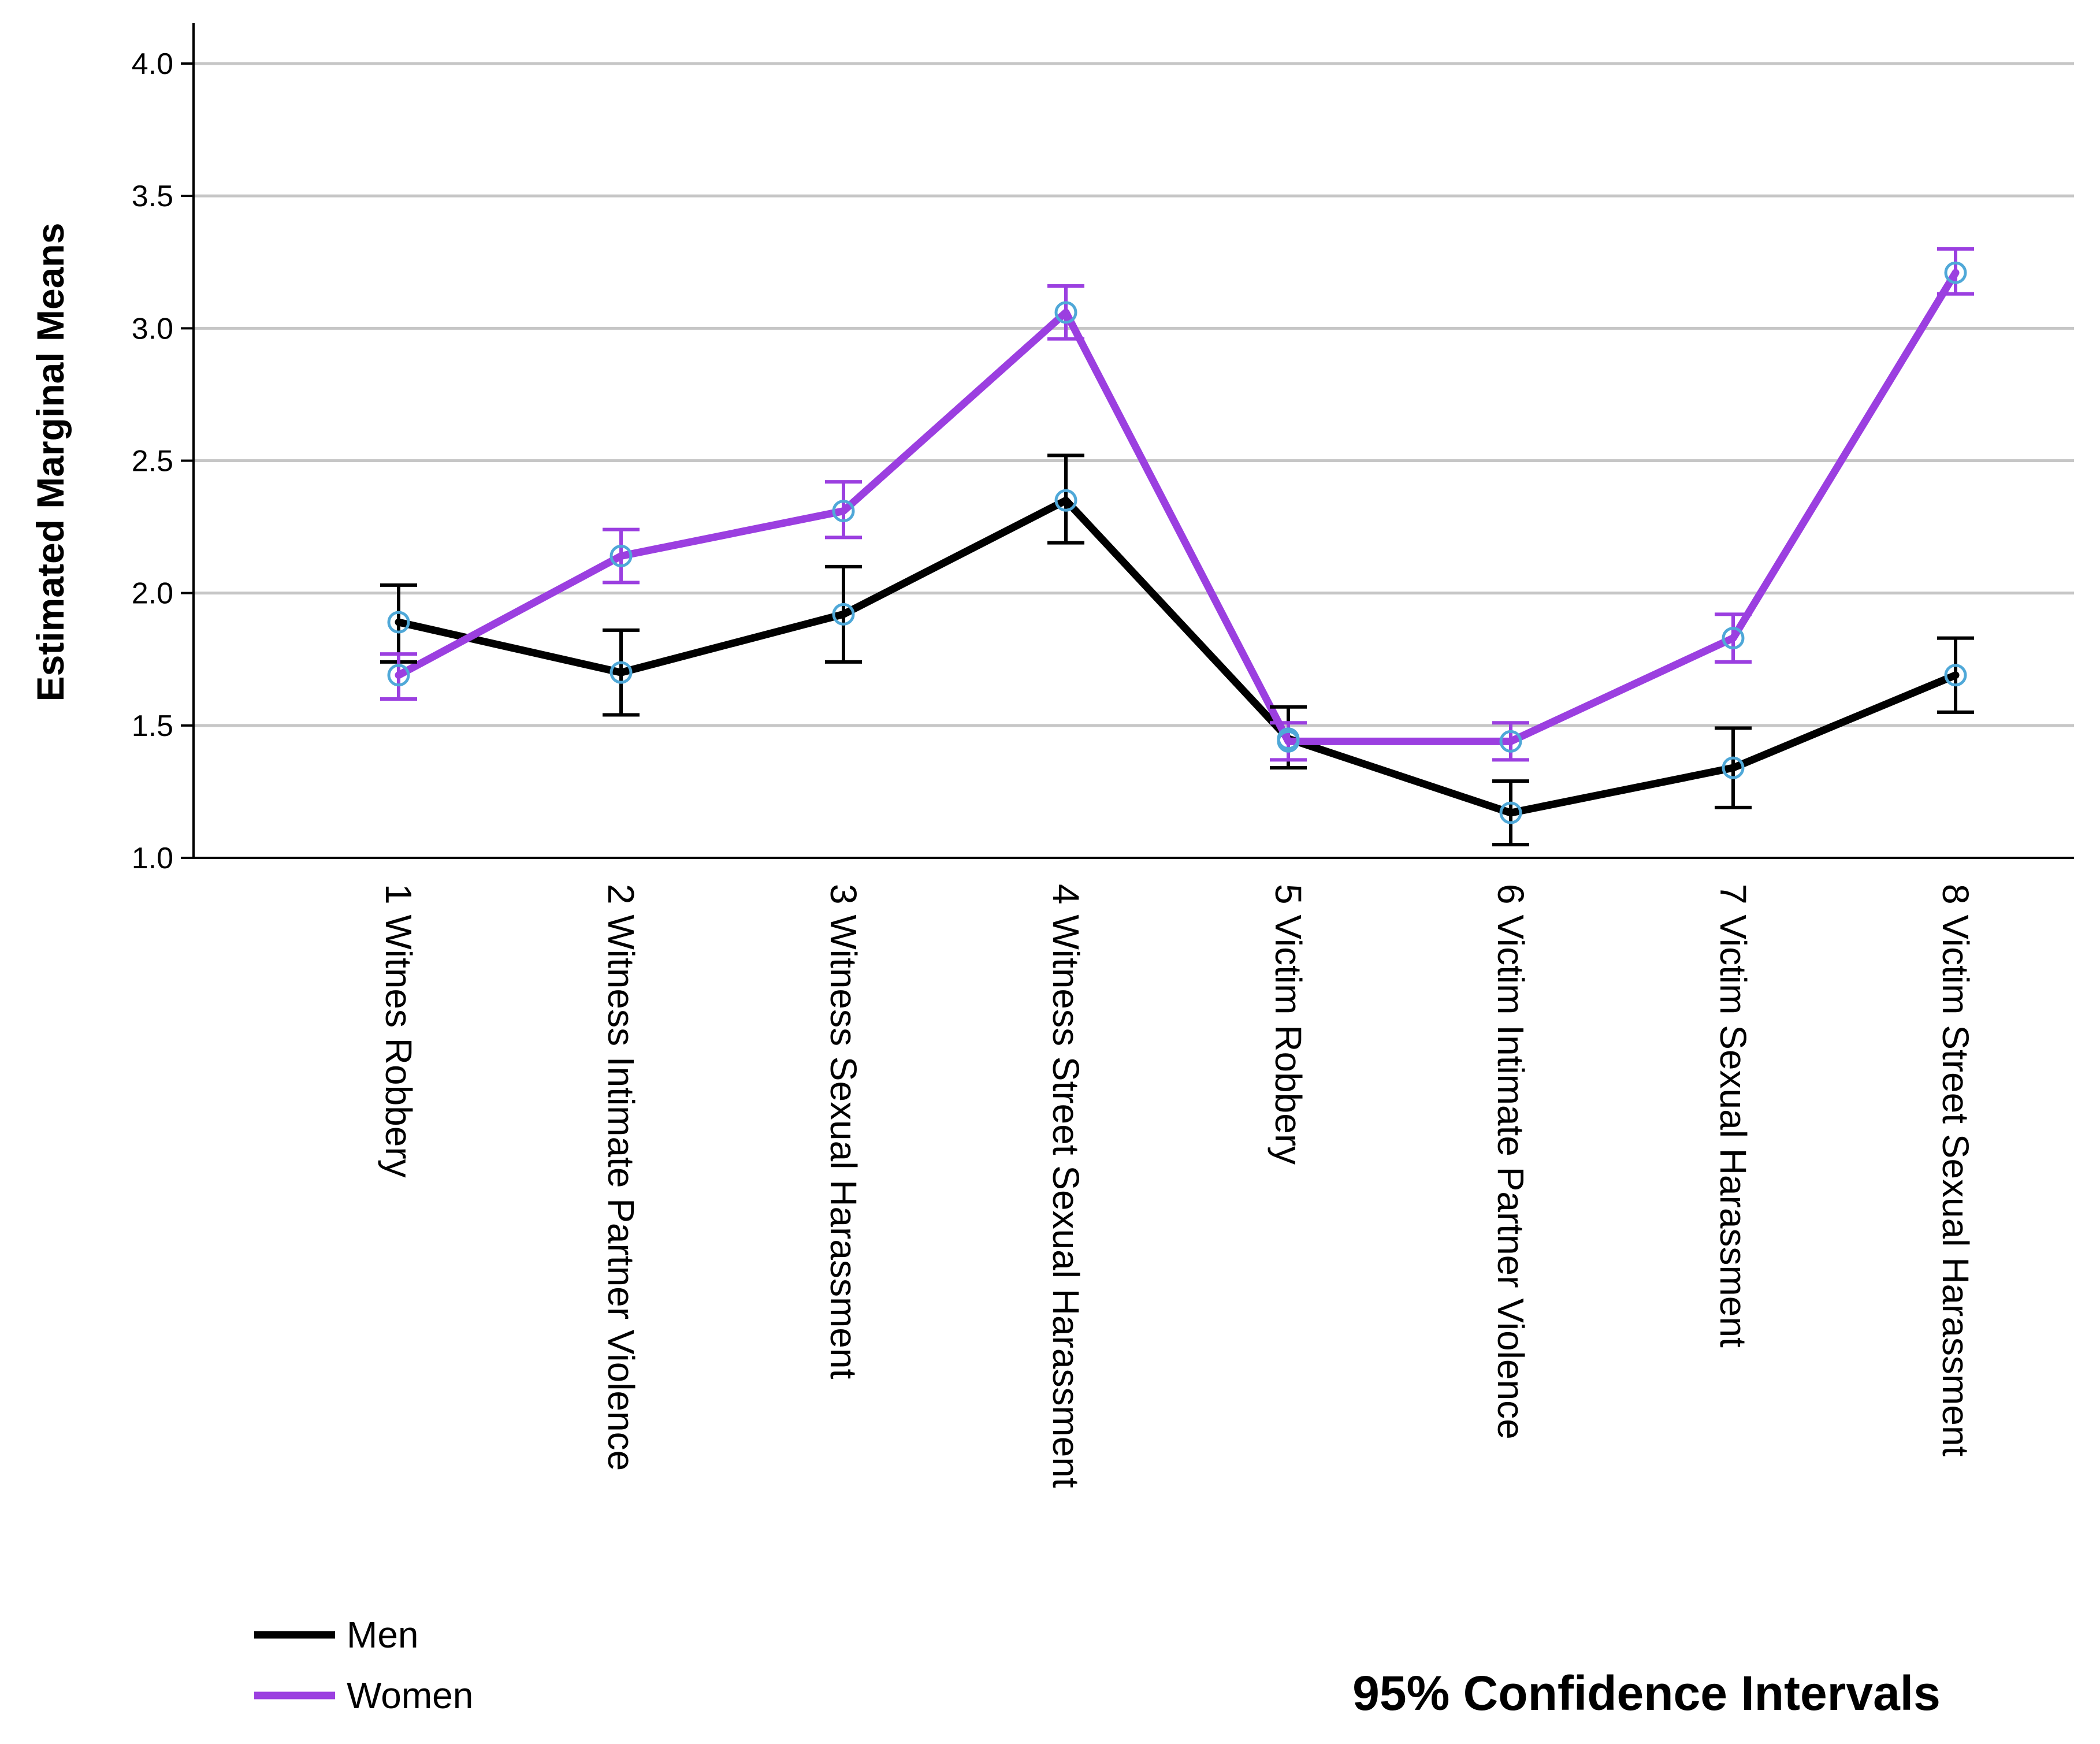 Image resolution: width=2100 pixels, height=1744 pixels. Describe the element at coordinates (1956, 1170) in the screenshot. I see `x-category-label: 8 Victim Street Sexual Harassment` at that location.